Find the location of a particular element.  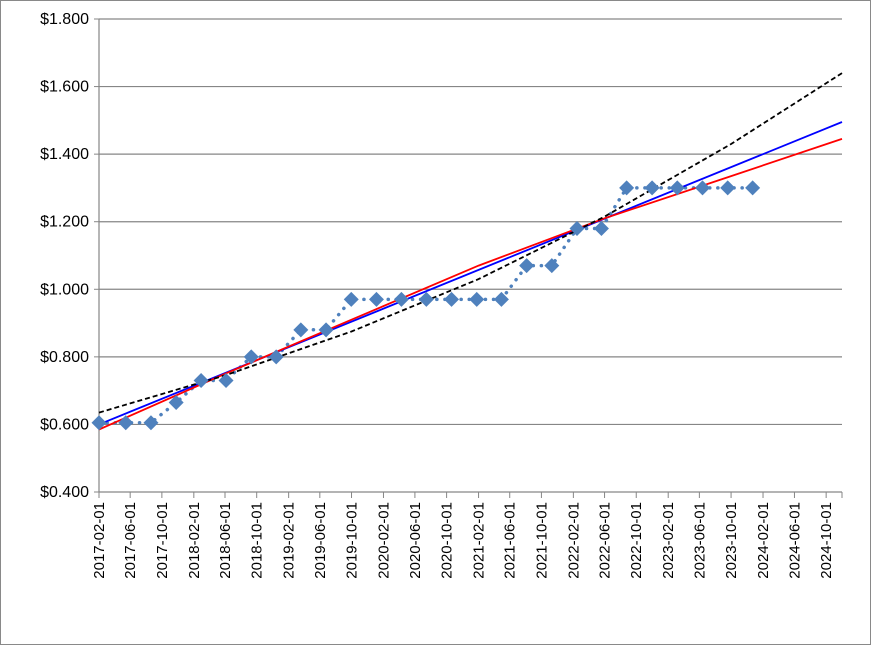

x-tick-label: 2018-06-01 is located at coordinates (225, 540).